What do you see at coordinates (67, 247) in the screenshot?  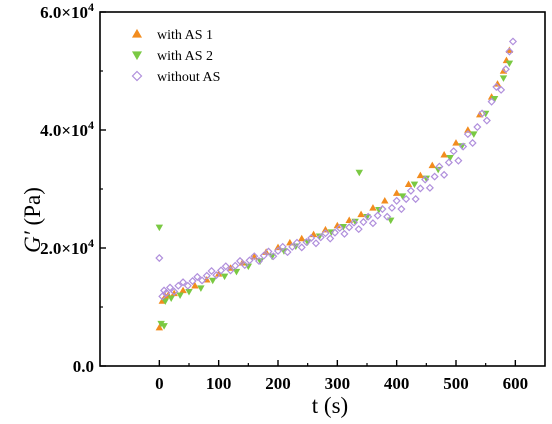 I see `y-tick-label: 2.0×10⁴` at bounding box center [67, 247].